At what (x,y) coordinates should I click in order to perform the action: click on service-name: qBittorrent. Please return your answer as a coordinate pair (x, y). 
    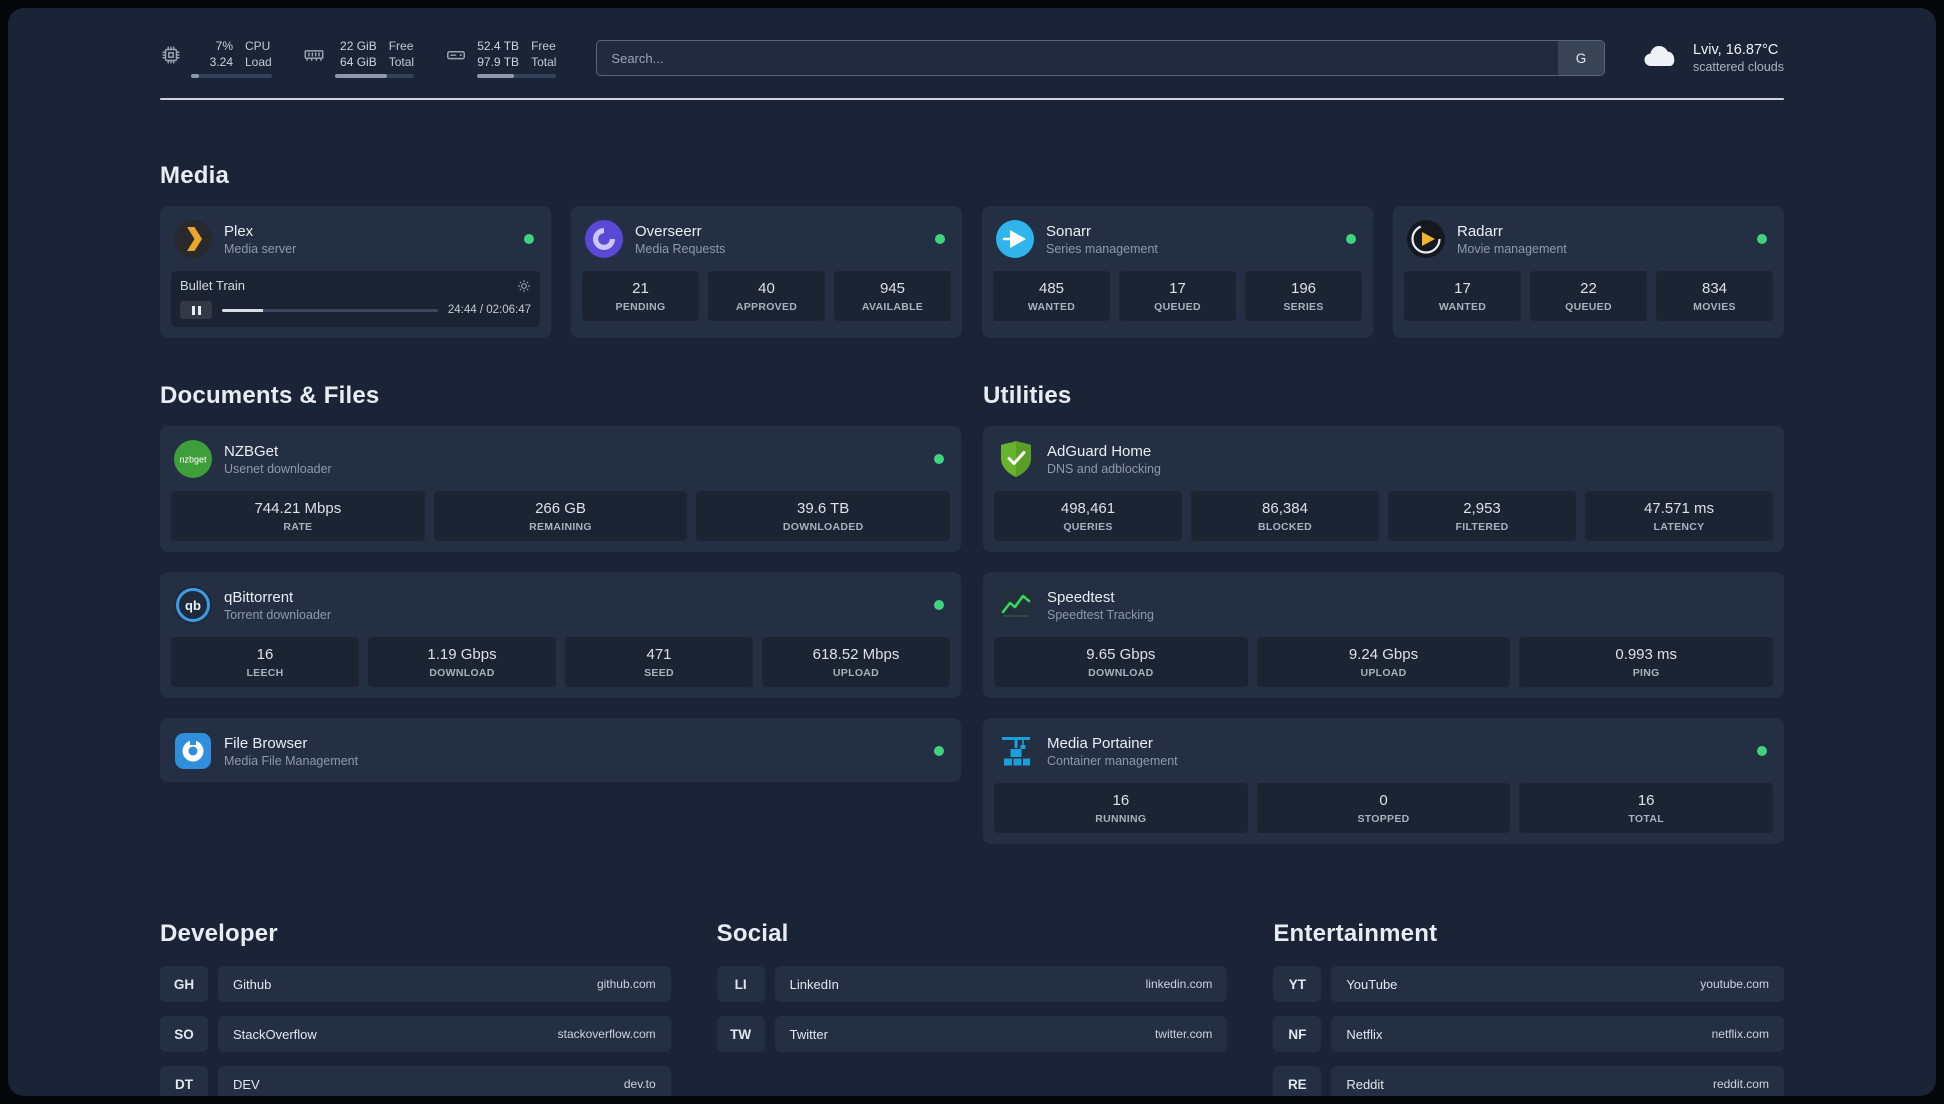
    Looking at the image, I should click on (259, 597).